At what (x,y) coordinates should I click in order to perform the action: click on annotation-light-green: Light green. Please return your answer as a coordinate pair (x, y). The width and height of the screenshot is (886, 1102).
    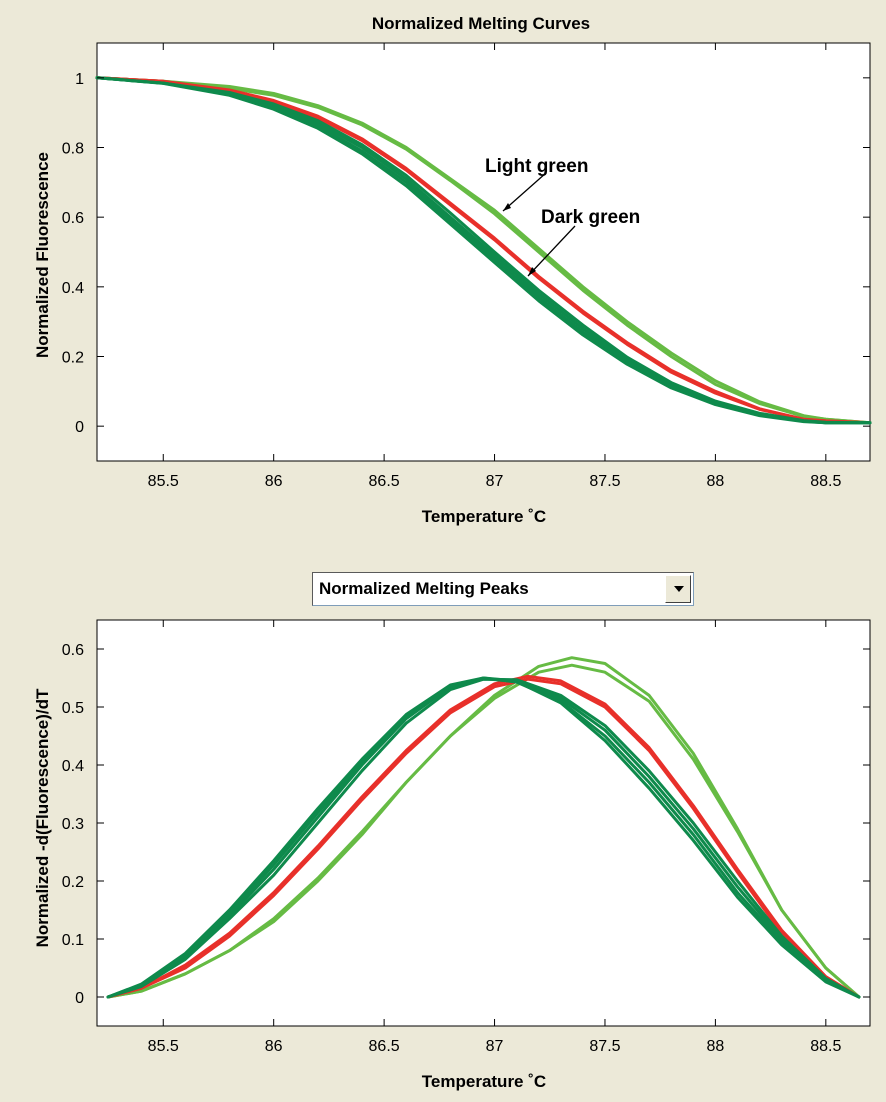
    Looking at the image, I should click on (536, 184).